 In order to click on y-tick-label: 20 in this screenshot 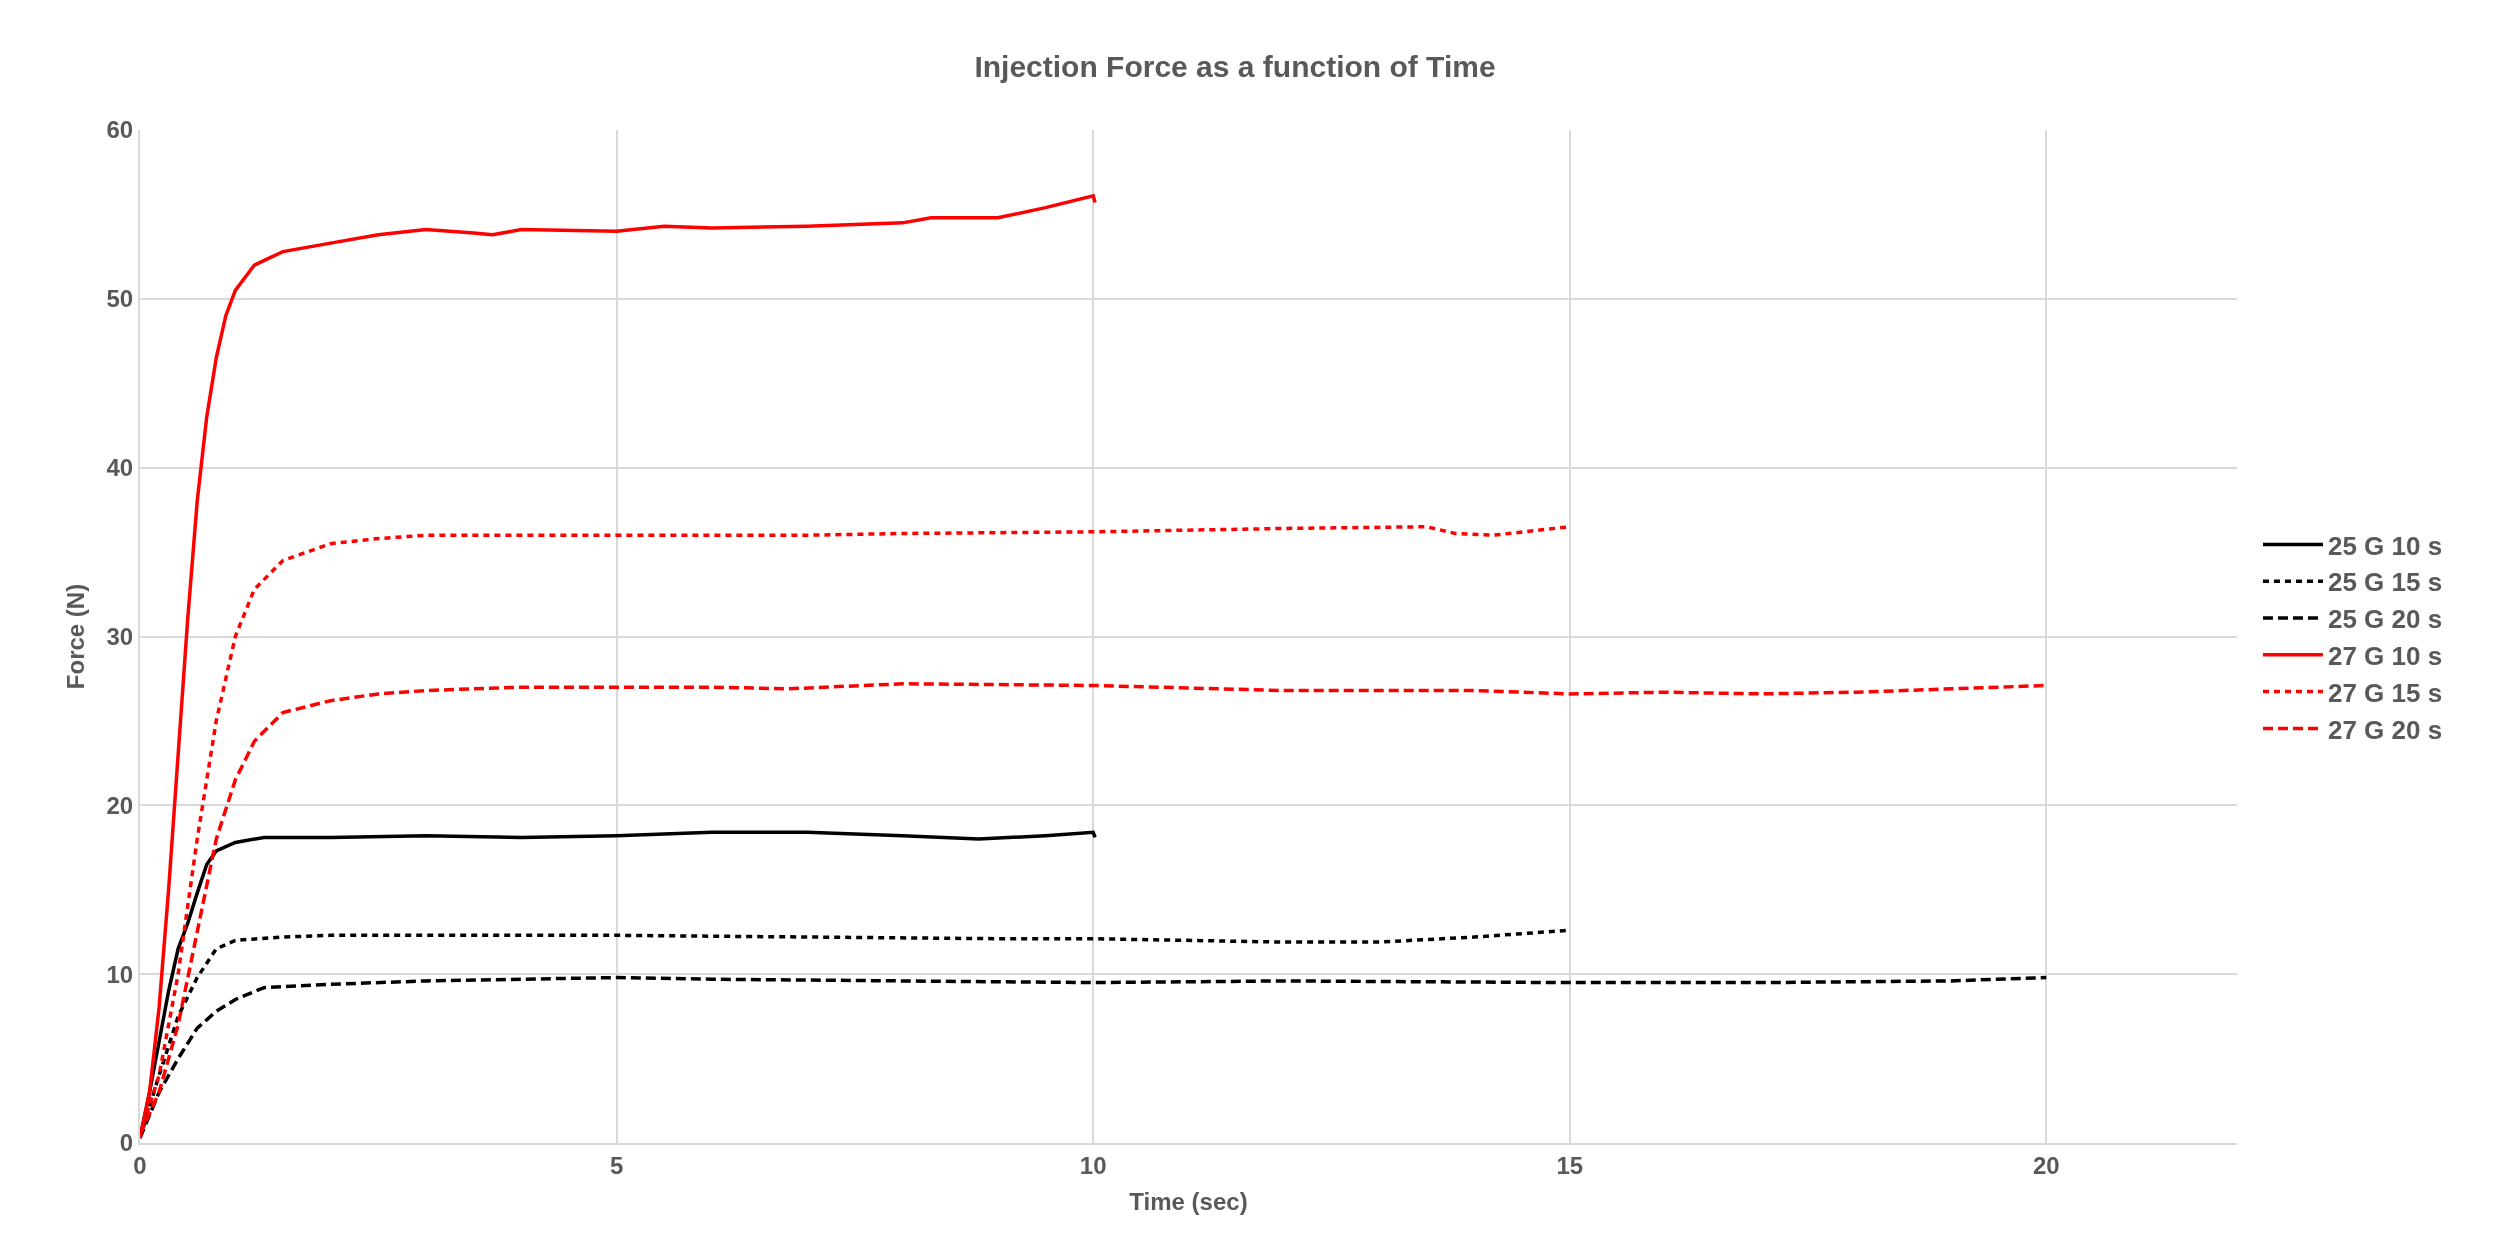, I will do `click(120, 805)`.